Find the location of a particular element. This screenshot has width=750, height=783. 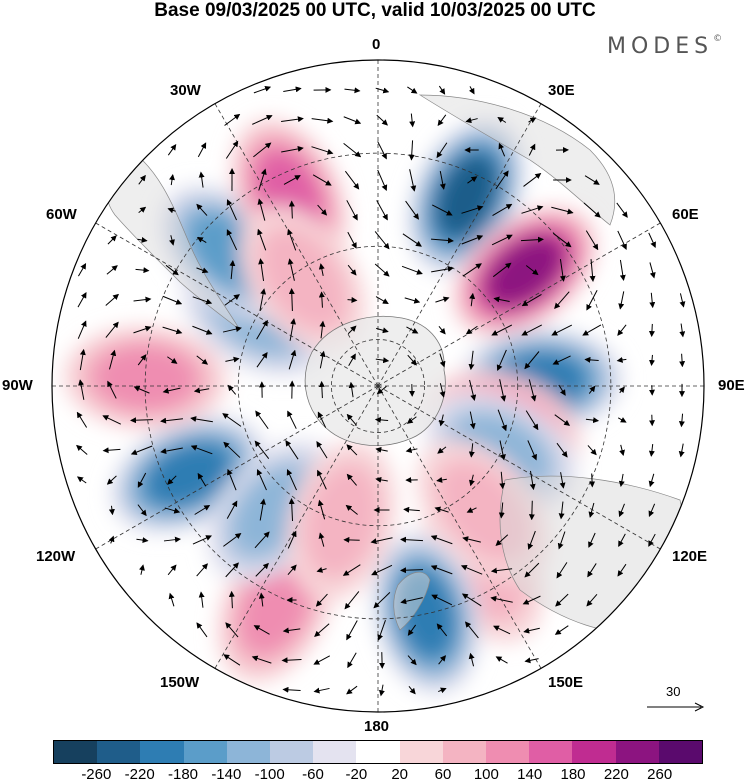

label-lon-90e: 90E is located at coordinates (731, 385).